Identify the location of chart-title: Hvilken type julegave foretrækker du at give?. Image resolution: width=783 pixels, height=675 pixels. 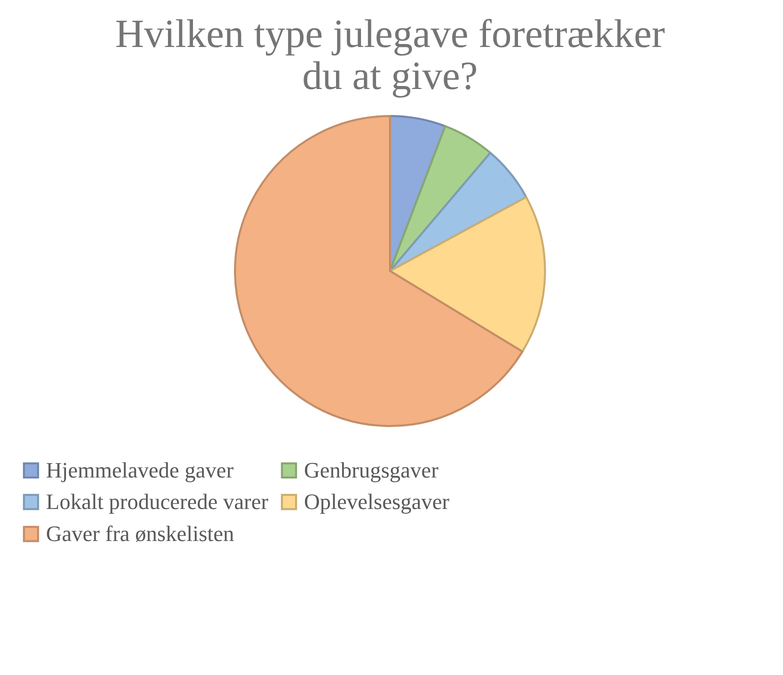
(390, 54).